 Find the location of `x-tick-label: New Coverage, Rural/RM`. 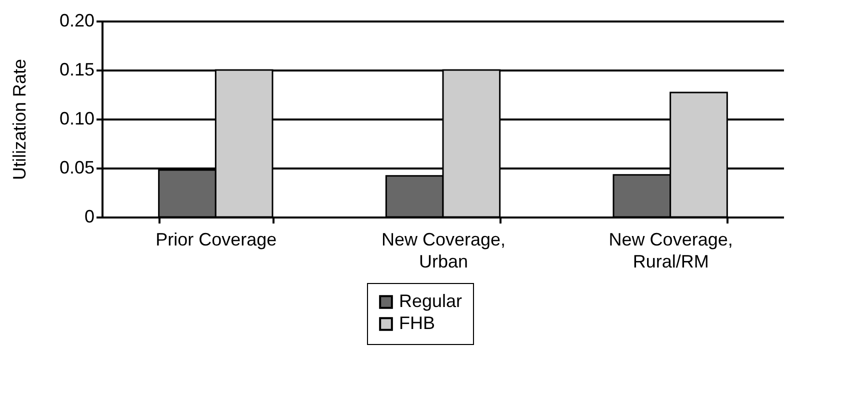

x-tick-label: New Coverage, Rural/RM is located at coordinates (670, 251).